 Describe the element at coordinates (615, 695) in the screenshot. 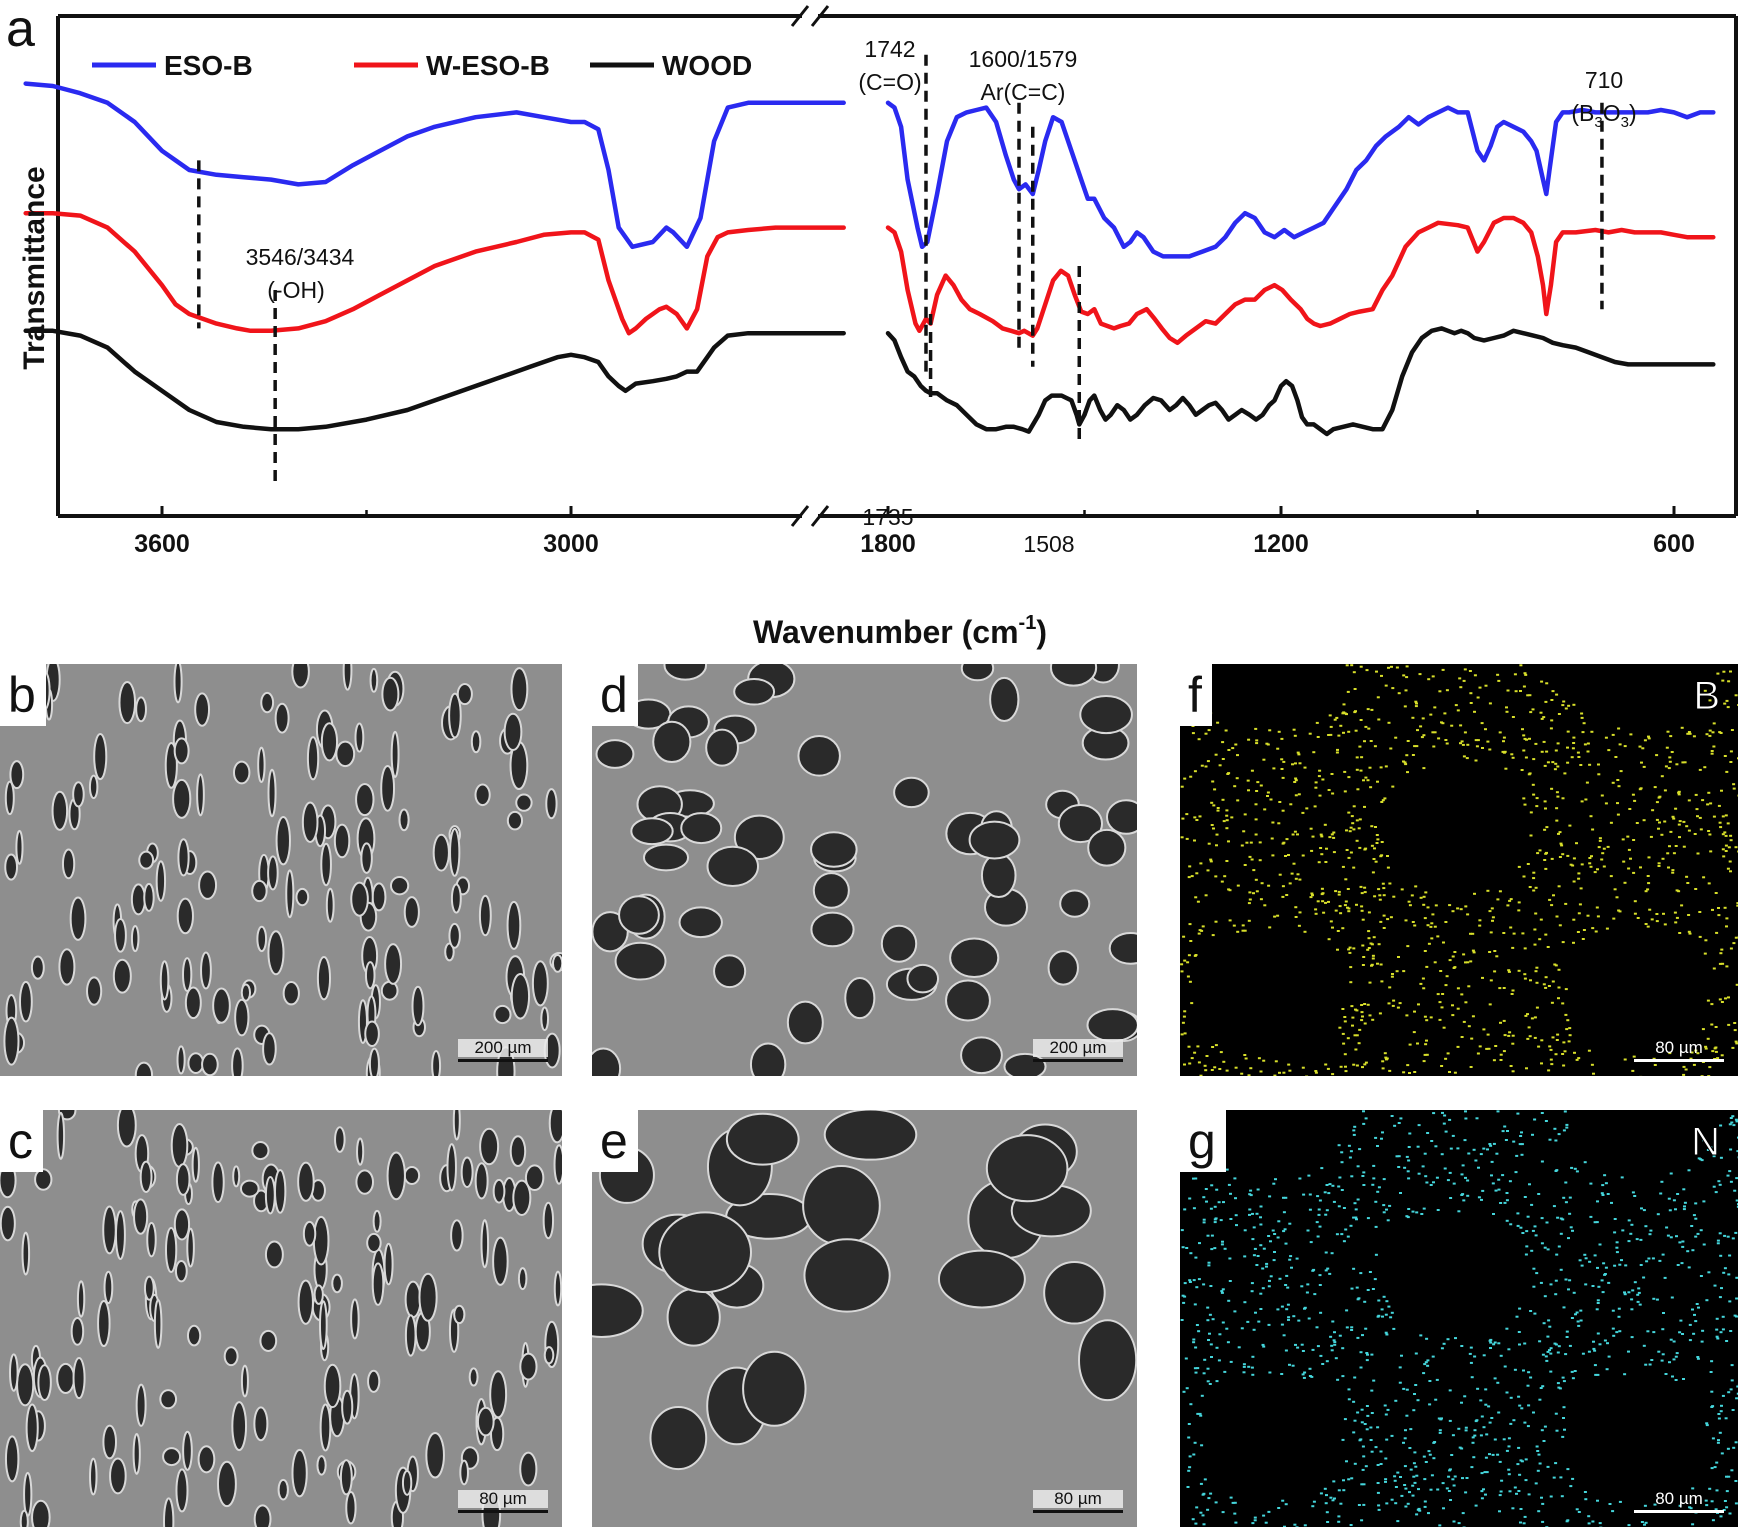

I see `panel-label-d: d` at that location.